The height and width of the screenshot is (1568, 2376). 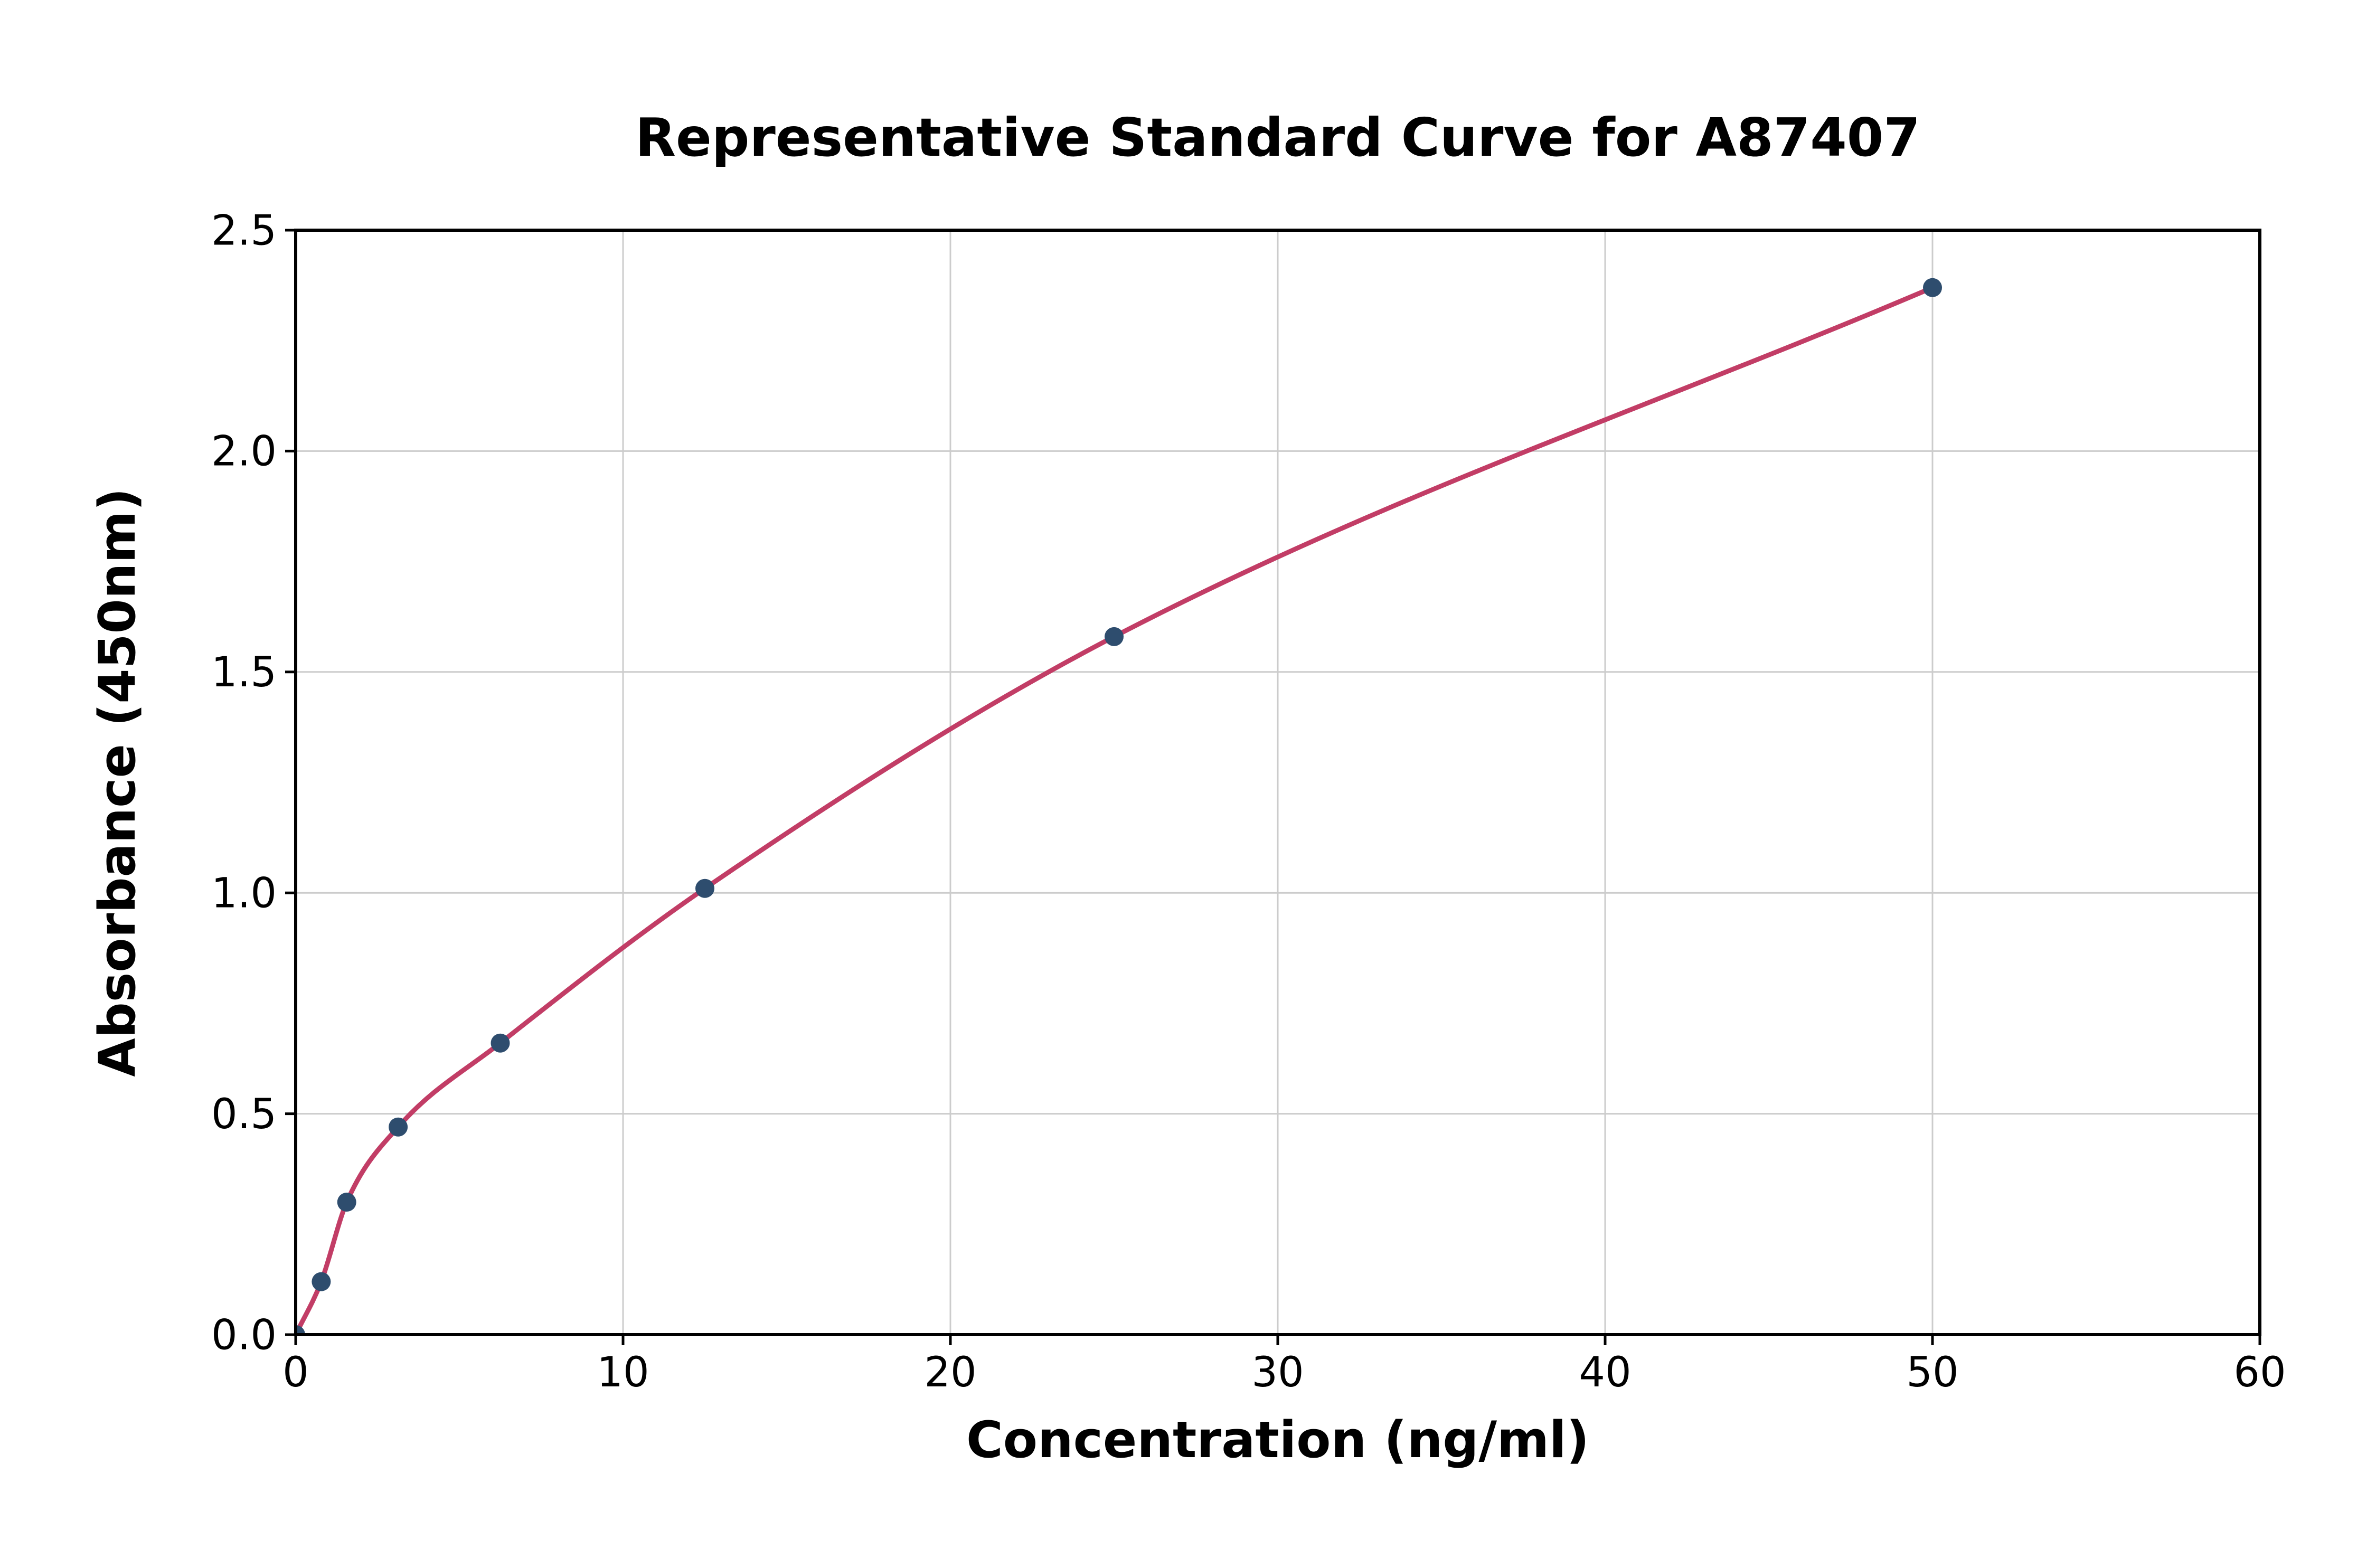 I want to click on x-tick-label: 20, so click(x=950, y=1372).